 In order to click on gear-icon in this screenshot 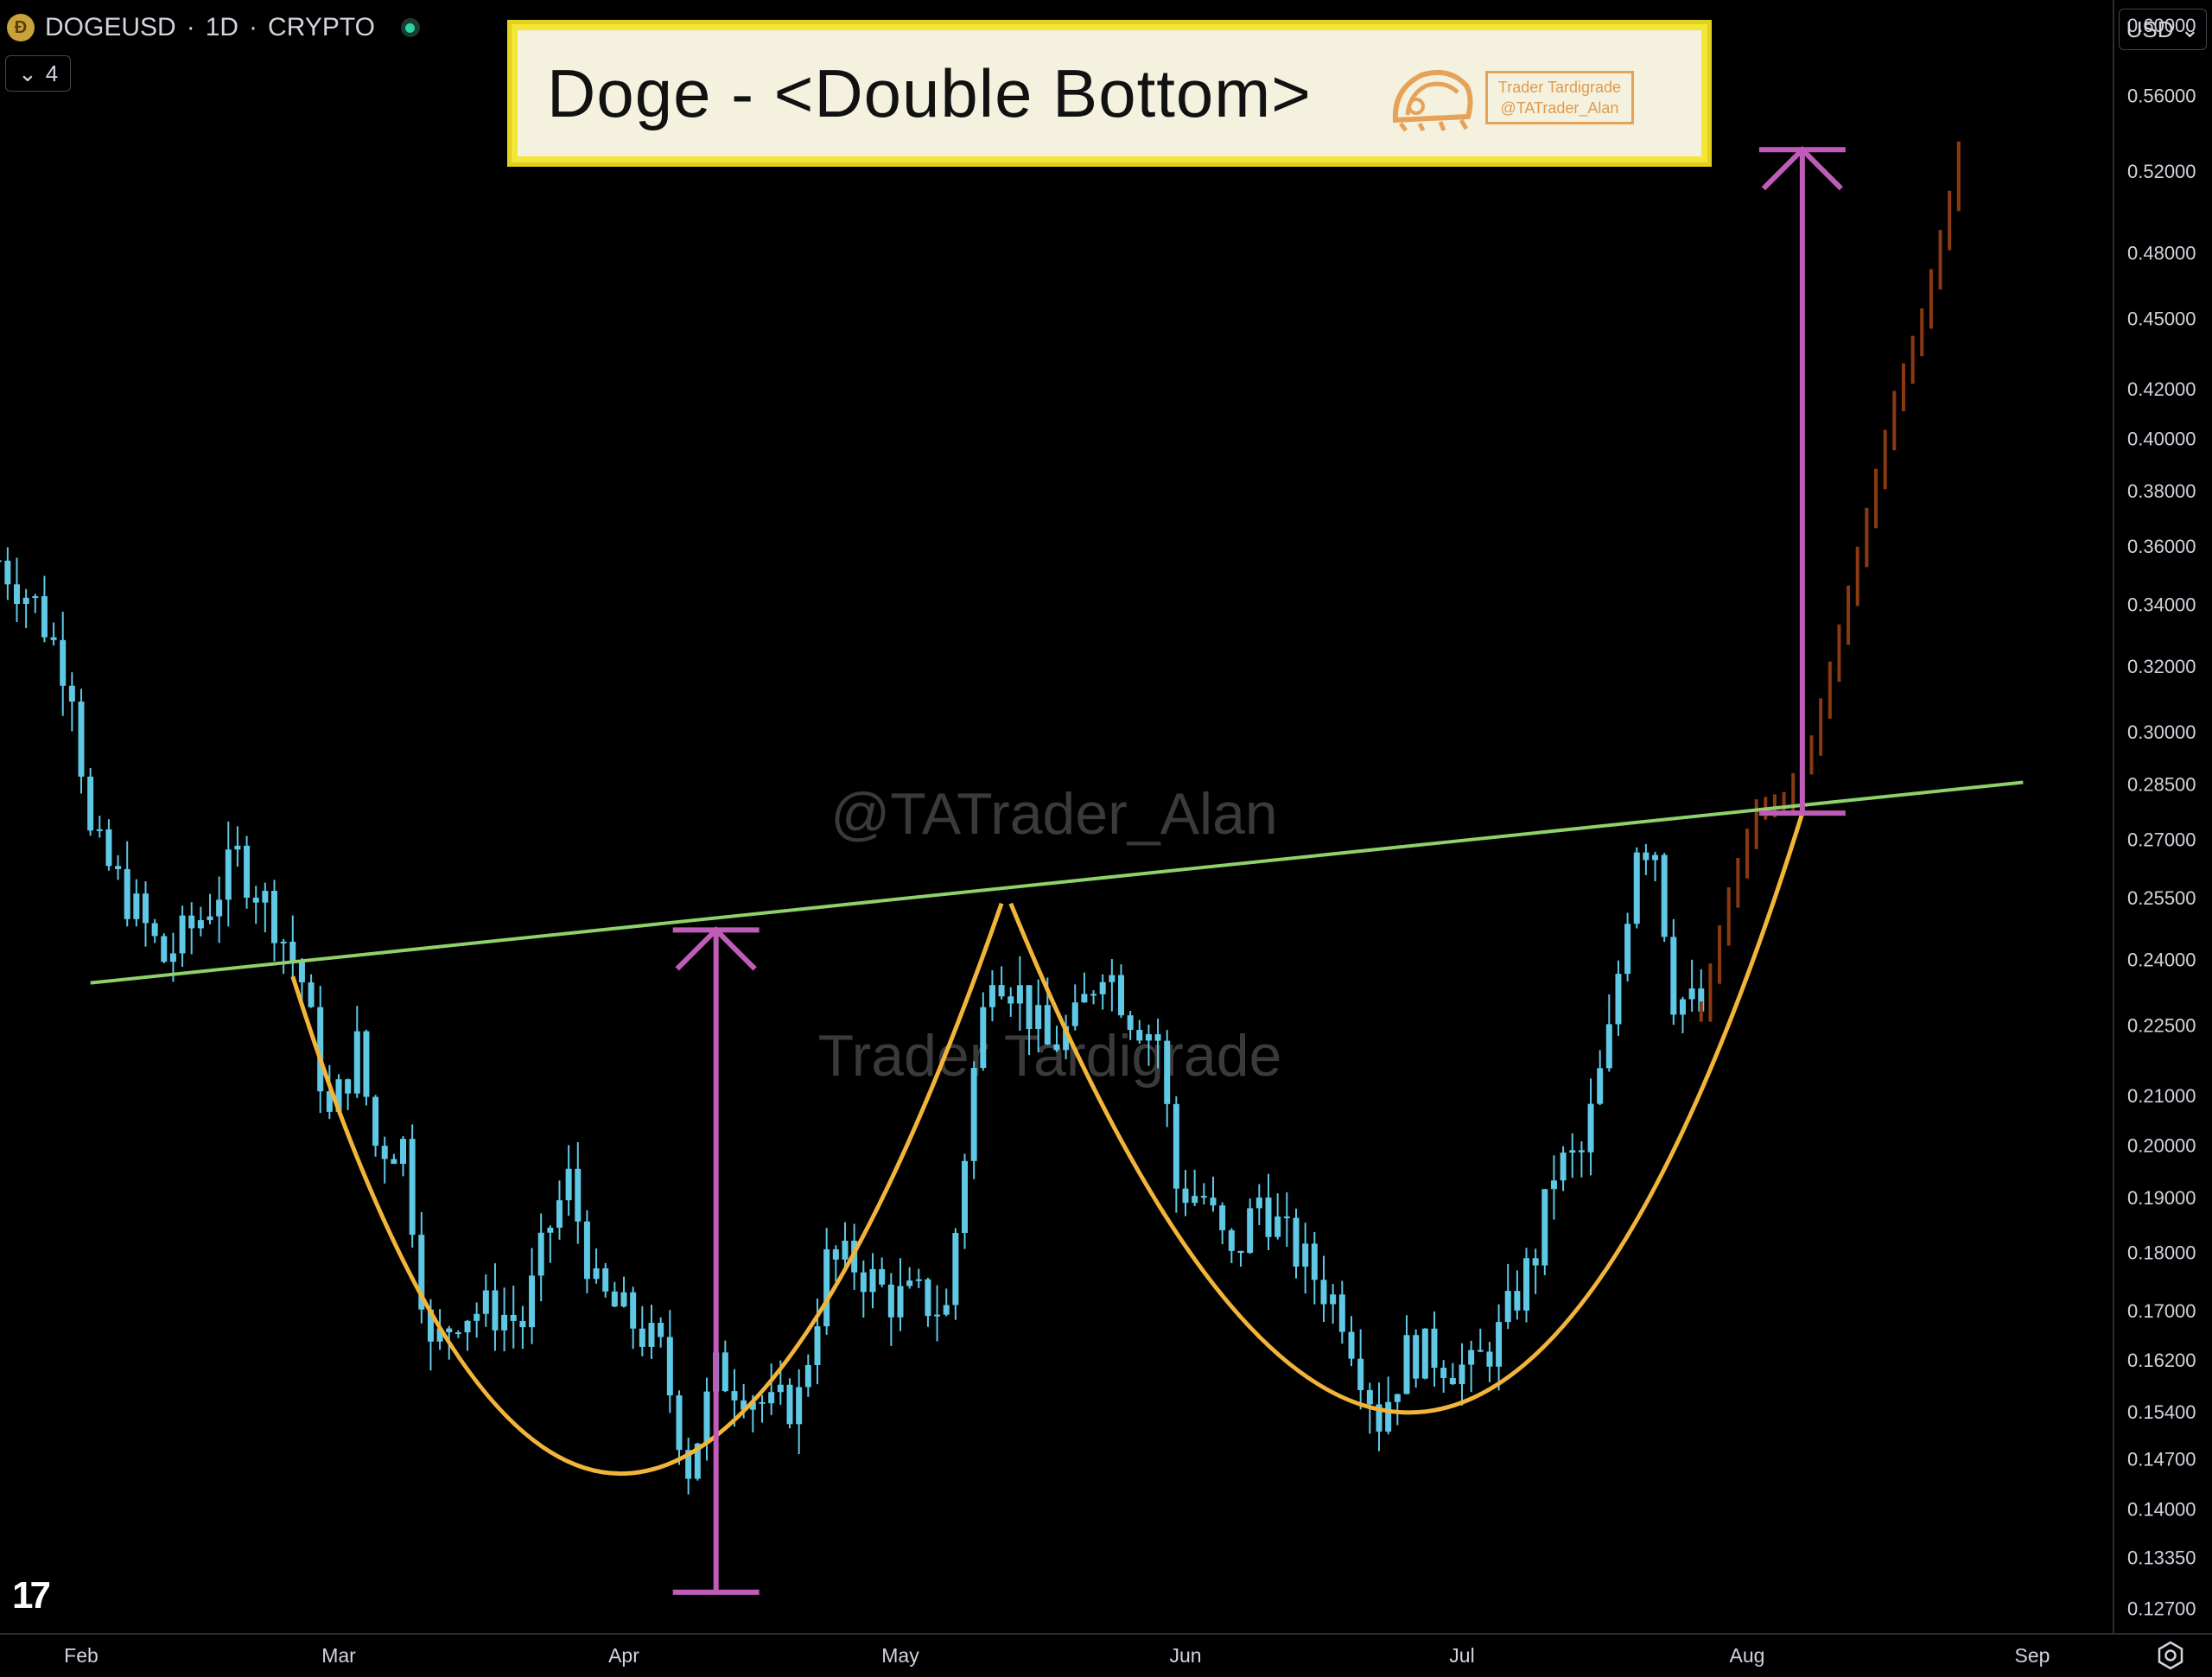, I will do `click(2170, 1655)`.